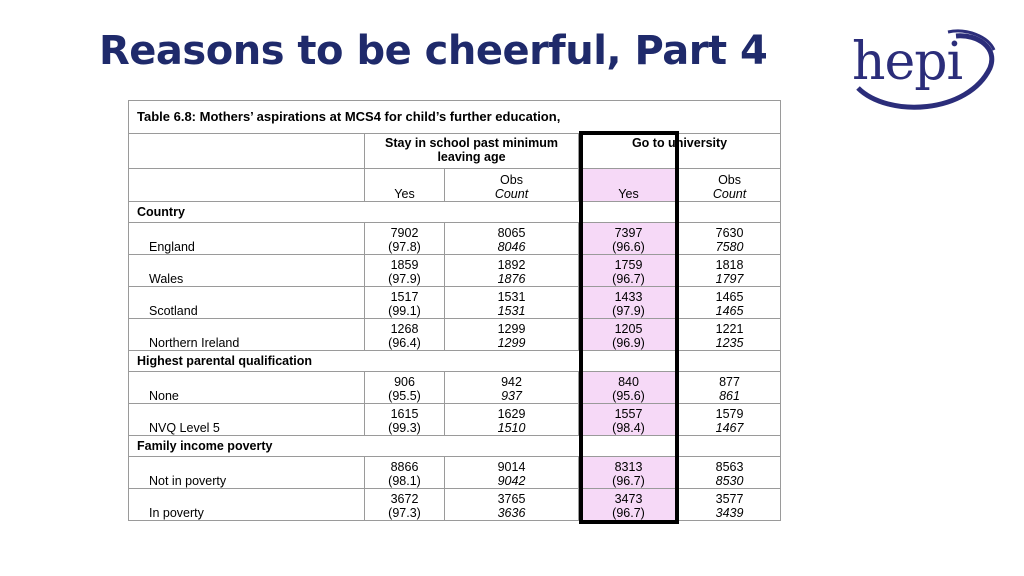  Describe the element at coordinates (628, 185) in the screenshot. I see `col-header-uni-yes: Yes` at that location.